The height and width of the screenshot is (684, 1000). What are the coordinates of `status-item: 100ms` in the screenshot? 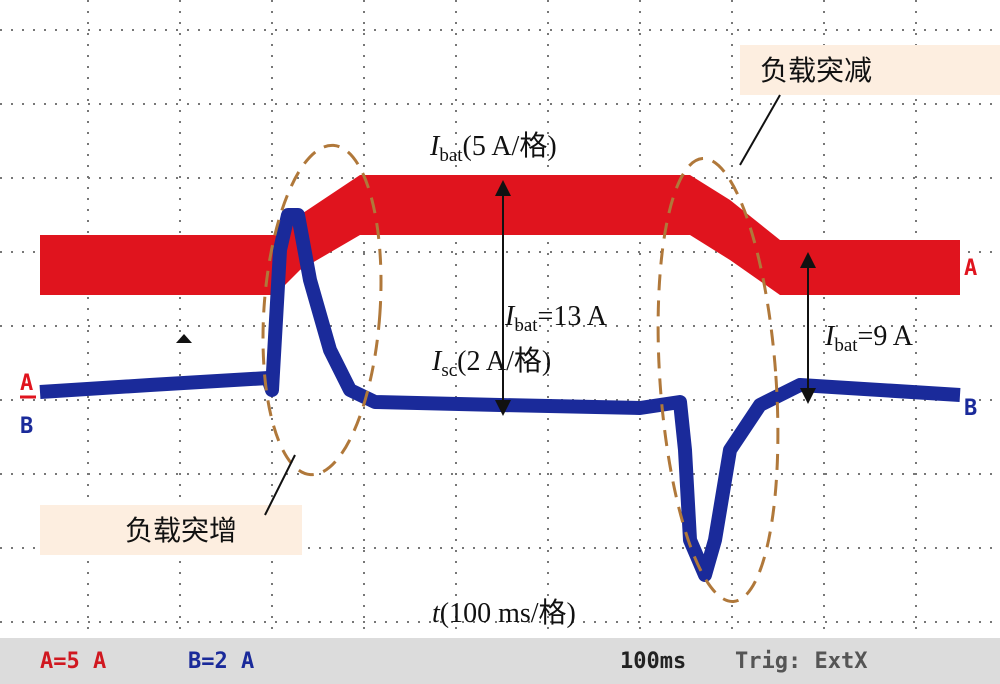 It's located at (653, 661).